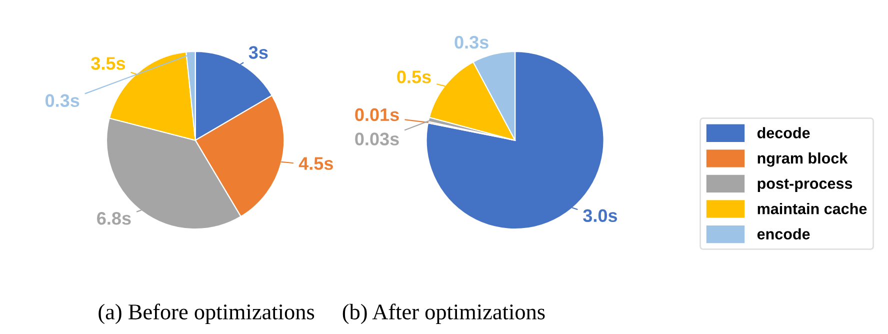 The height and width of the screenshot is (334, 888). What do you see at coordinates (783, 132) in the screenshot?
I see `legend-label: decode` at bounding box center [783, 132].